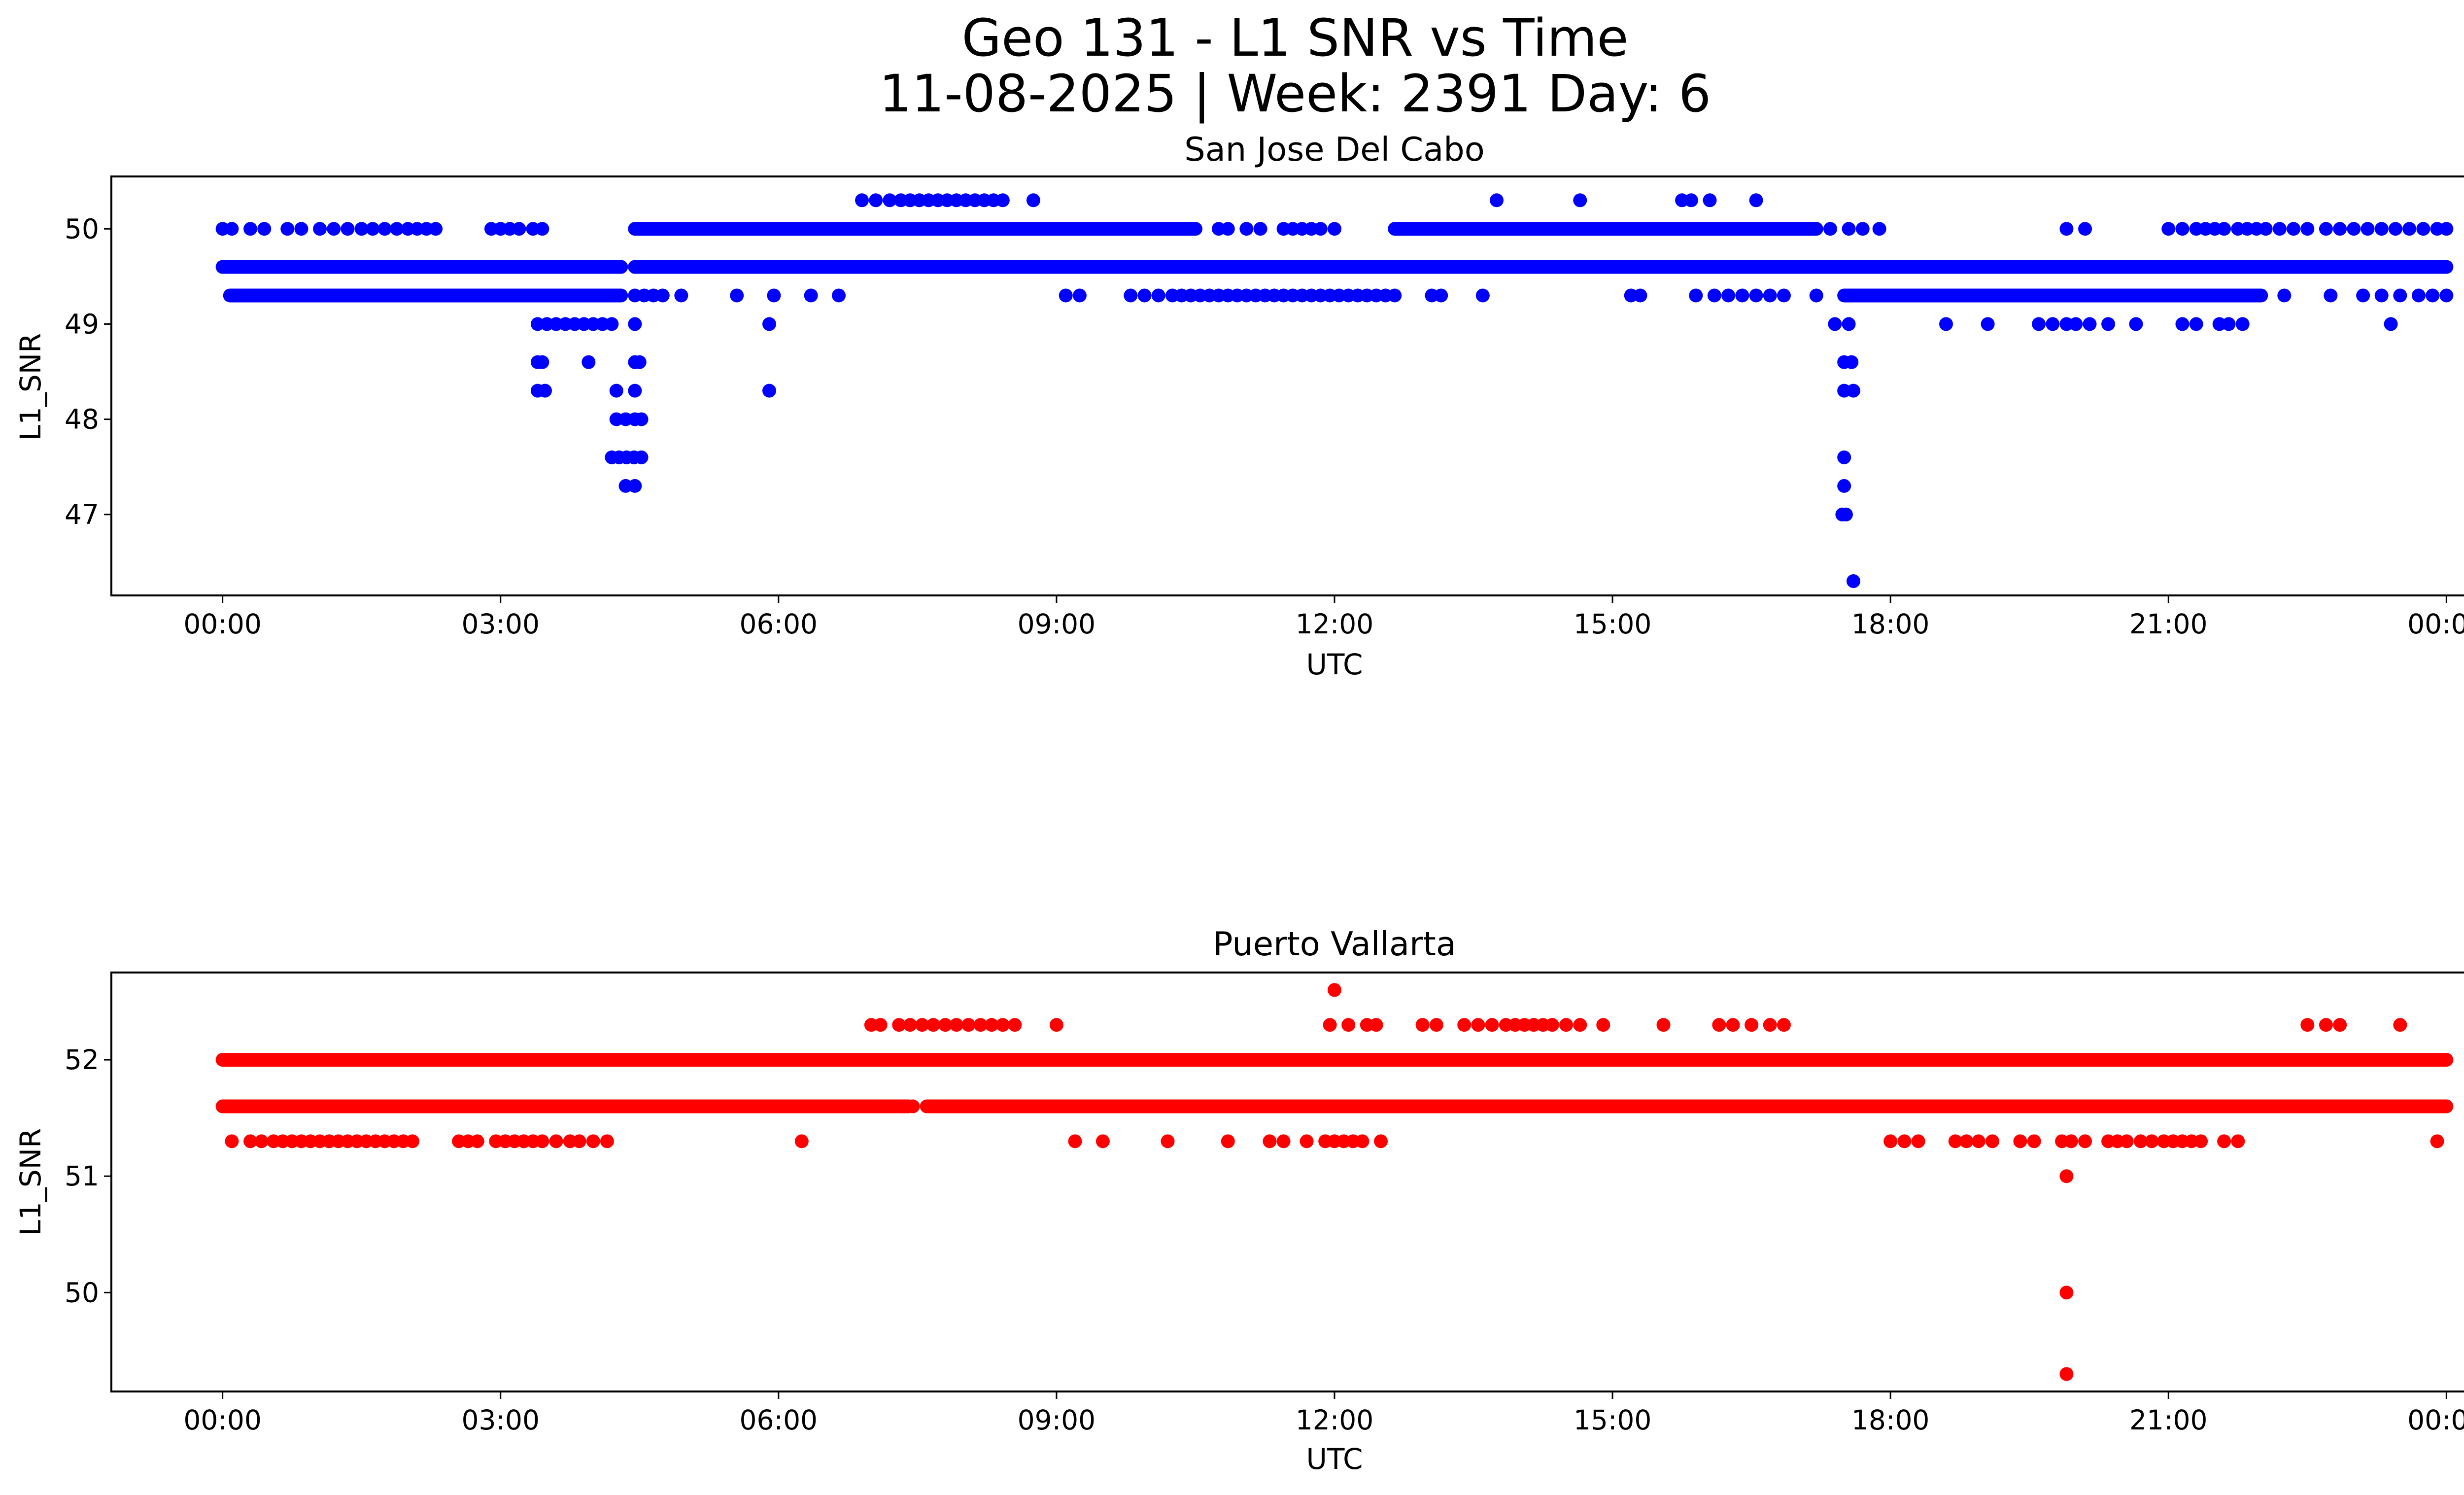 This screenshot has height=1495, width=2464. Describe the element at coordinates (1890, 1420) in the screenshot. I see `x-tick-label: 18:00` at that location.